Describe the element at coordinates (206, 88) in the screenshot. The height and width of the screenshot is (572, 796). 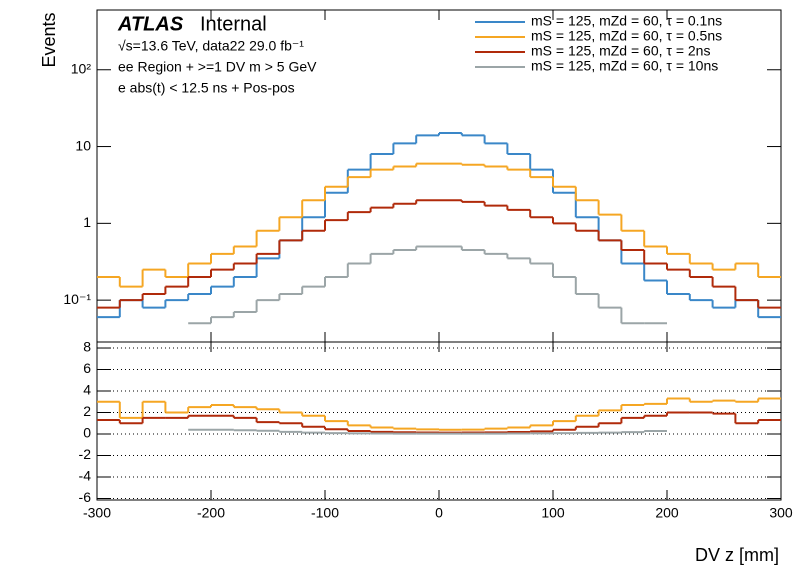
I see `annotation: e abs(t) < 12.5 ns + Pos-pos` at that location.